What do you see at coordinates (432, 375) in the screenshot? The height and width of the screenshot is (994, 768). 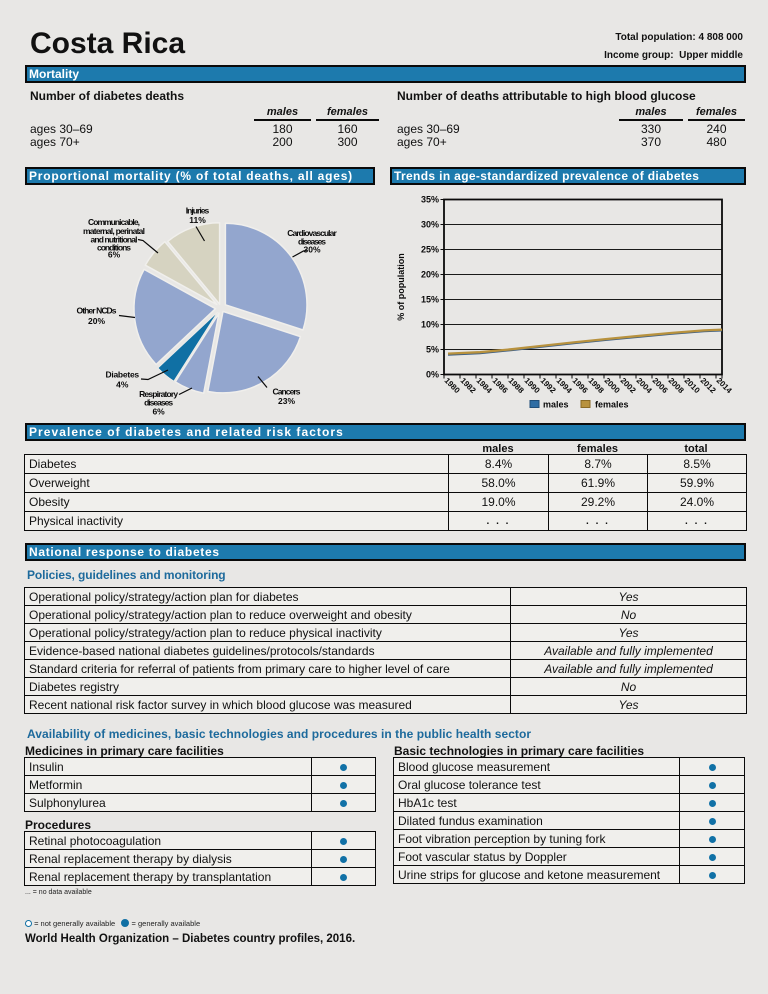 I see `svg-text: 0%` at bounding box center [432, 375].